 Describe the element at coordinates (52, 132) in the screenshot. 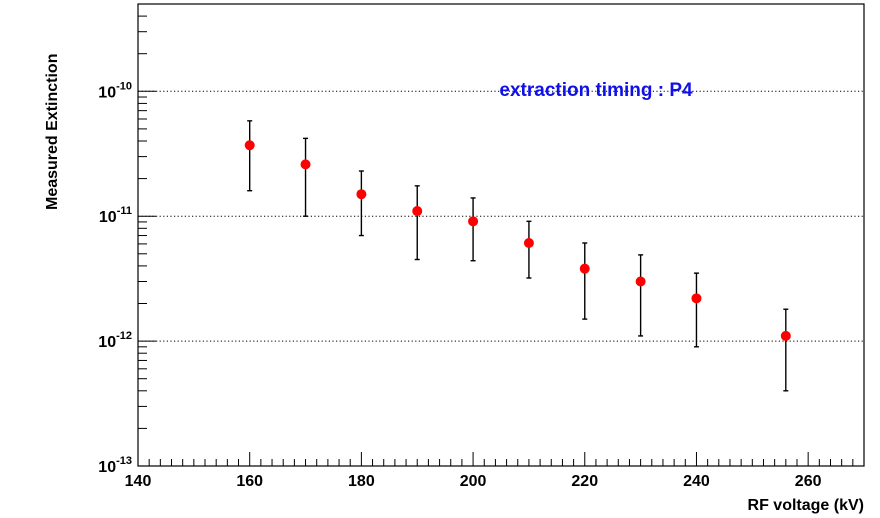

I see `y-axis-title: Measured Extinction` at that location.